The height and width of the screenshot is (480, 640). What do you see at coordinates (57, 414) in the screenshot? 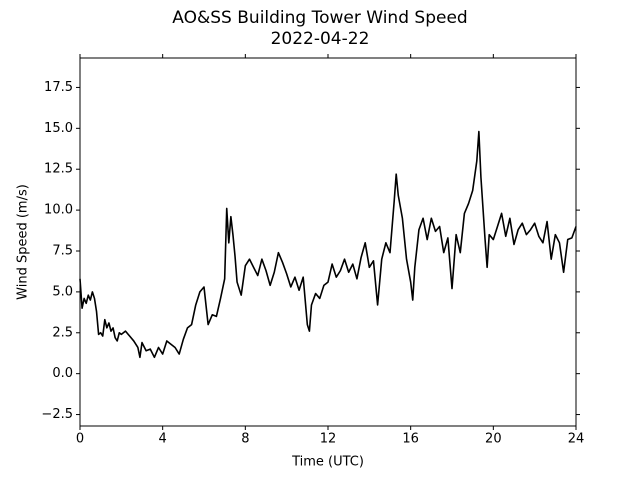
I see `y-tick-label: −2.5` at bounding box center [57, 414].